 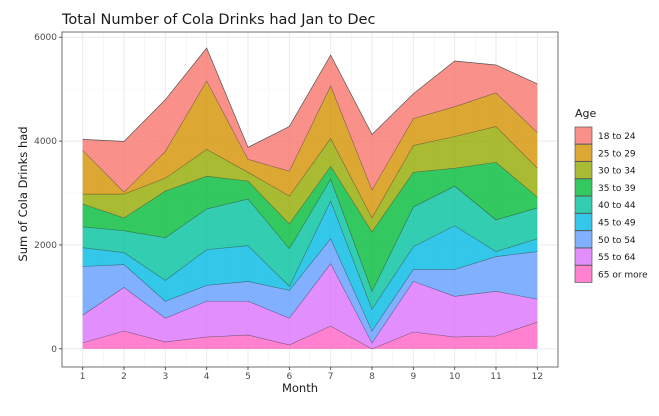 I want to click on x-tick-label: 11, so click(x=495, y=377).